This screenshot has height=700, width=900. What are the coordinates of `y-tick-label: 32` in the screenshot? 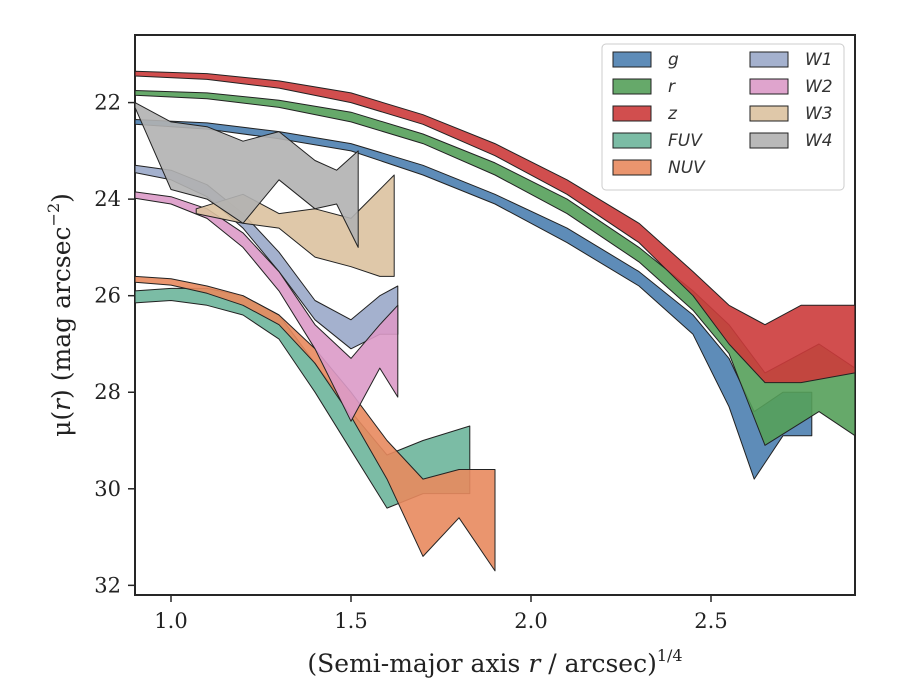 It's located at (107, 585).